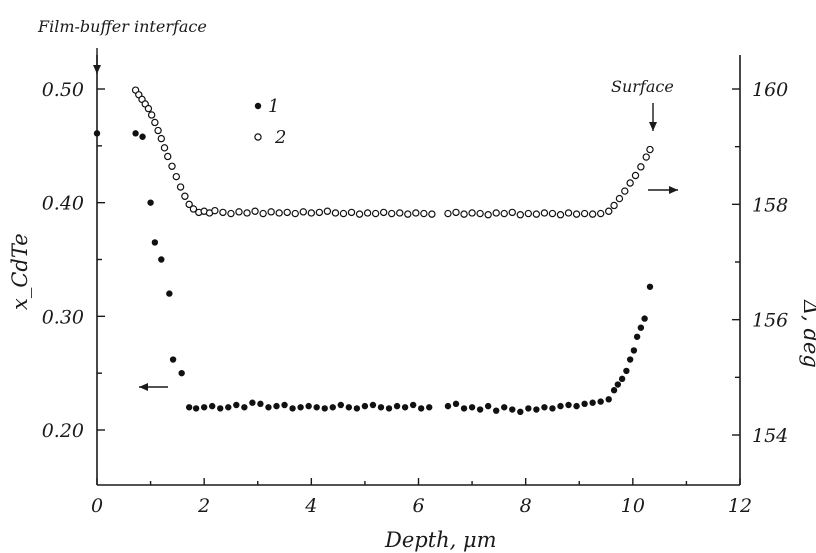  Describe the element at coordinates (653, 126) in the screenshot. I see `surface-arrow-head` at that location.